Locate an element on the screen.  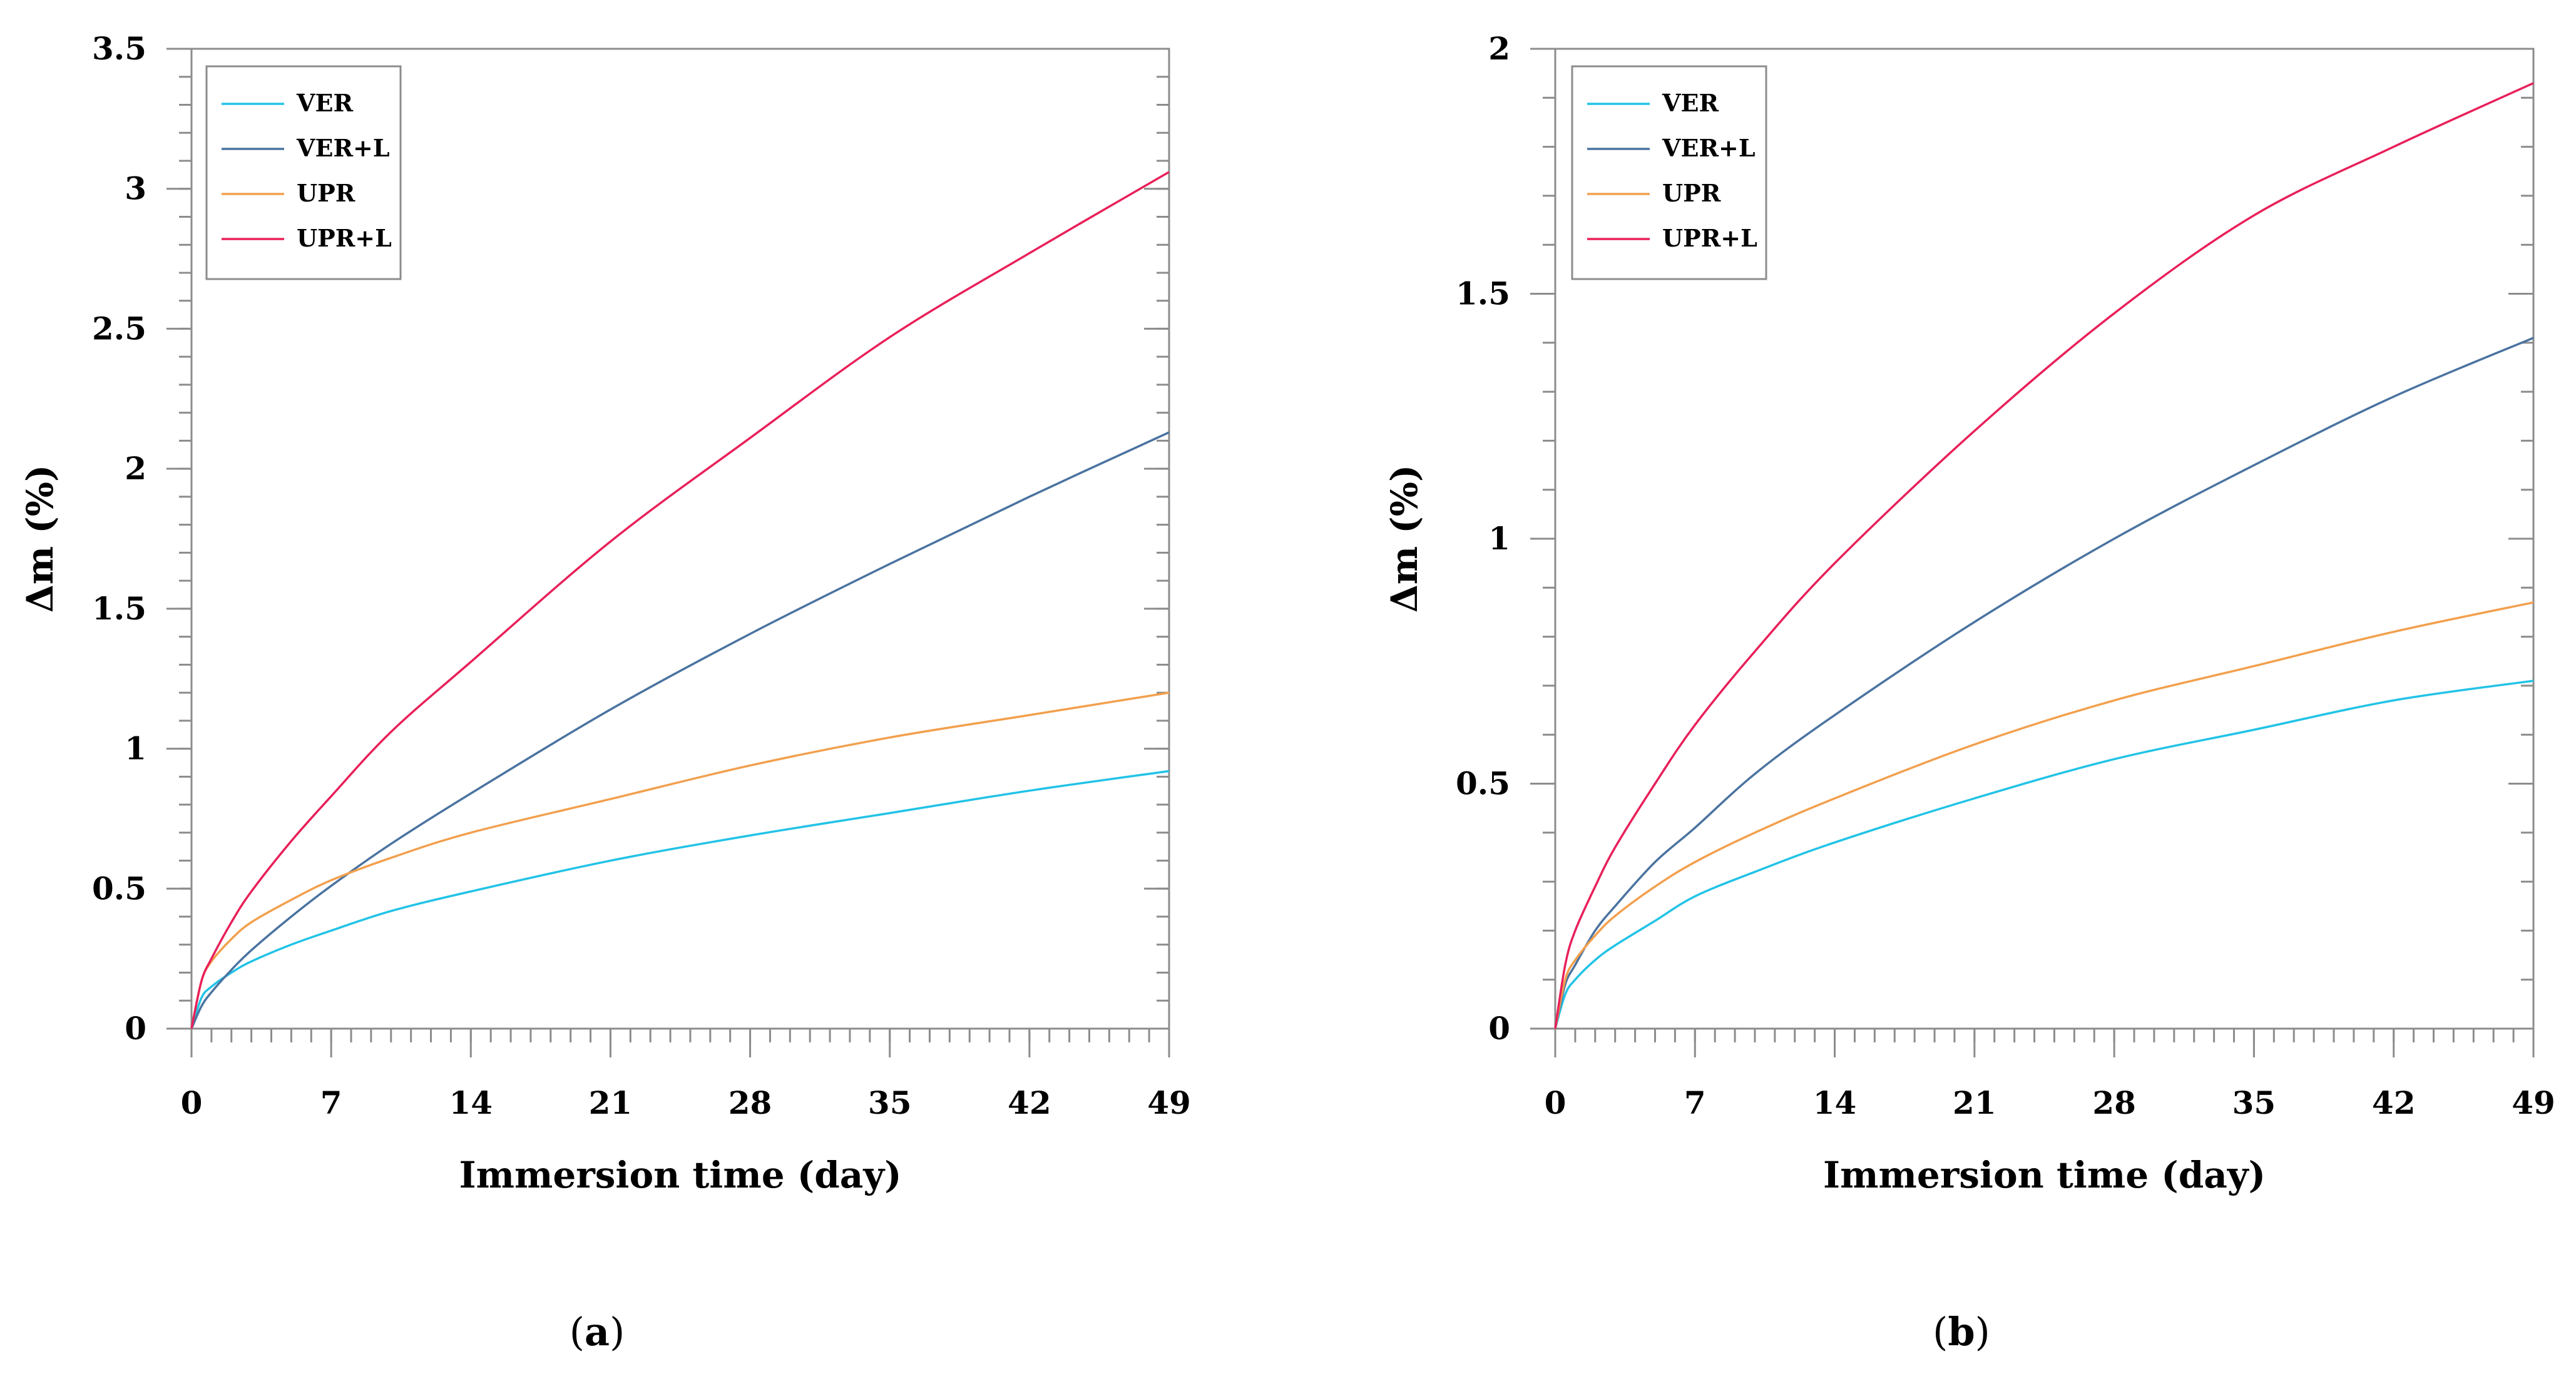
y-tick-label: 3.5 is located at coordinates (119, 48).